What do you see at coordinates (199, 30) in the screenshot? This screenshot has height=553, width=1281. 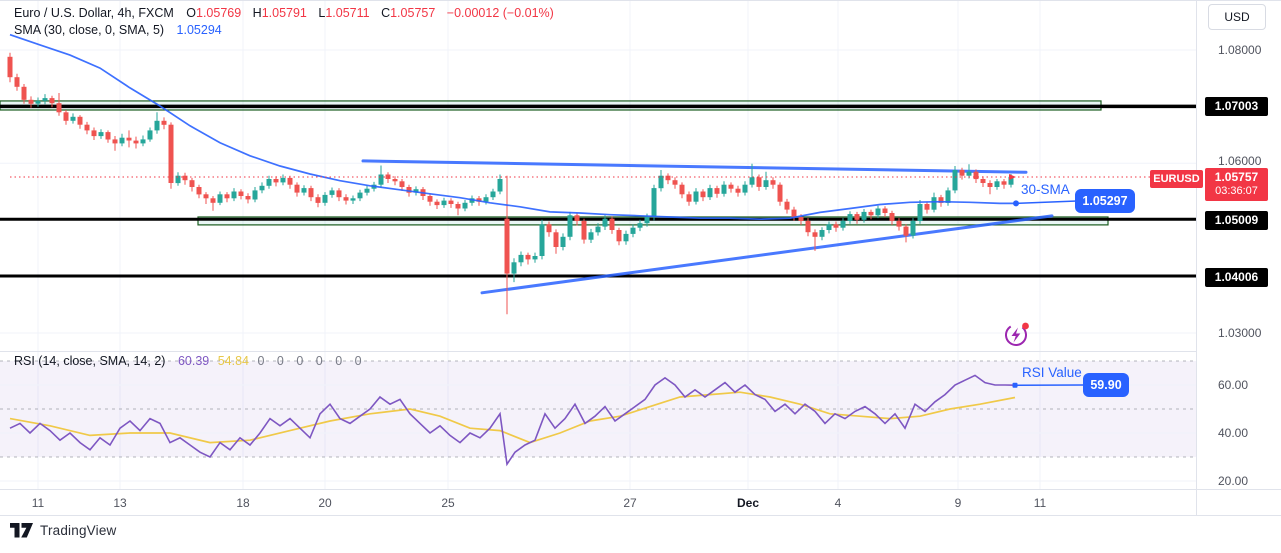 I see `sma-legend-value: 1.05294` at bounding box center [199, 30].